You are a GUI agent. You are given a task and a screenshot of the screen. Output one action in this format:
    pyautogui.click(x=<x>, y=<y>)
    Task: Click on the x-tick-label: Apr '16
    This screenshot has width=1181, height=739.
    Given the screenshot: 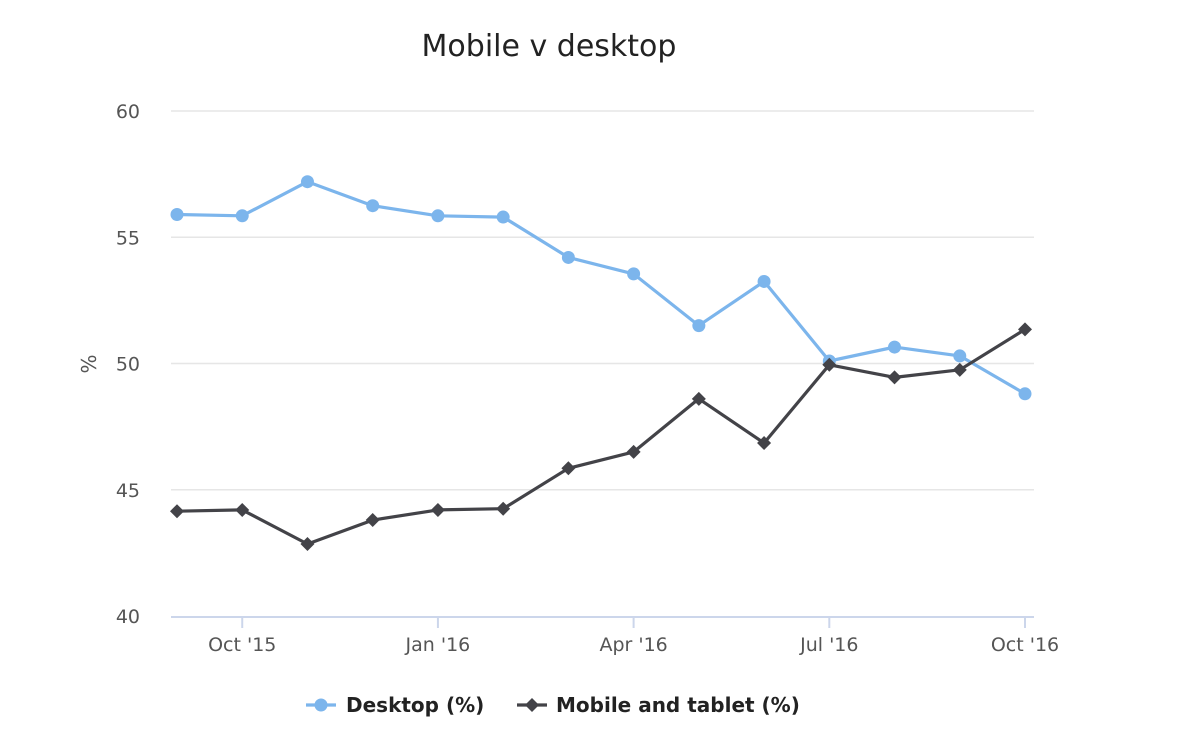 What is the action you would take?
    pyautogui.click(x=633, y=645)
    